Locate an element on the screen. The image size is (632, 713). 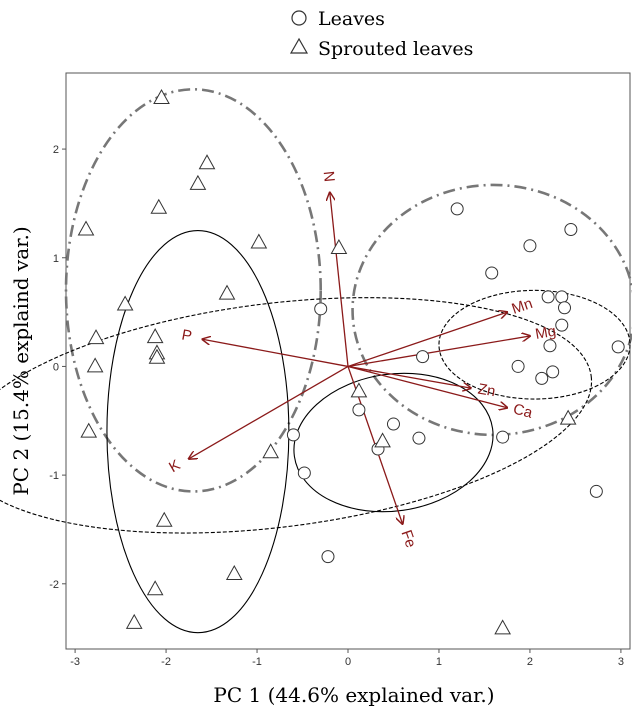
x-tick-label--3: -3 is located at coordinates (75, 662).